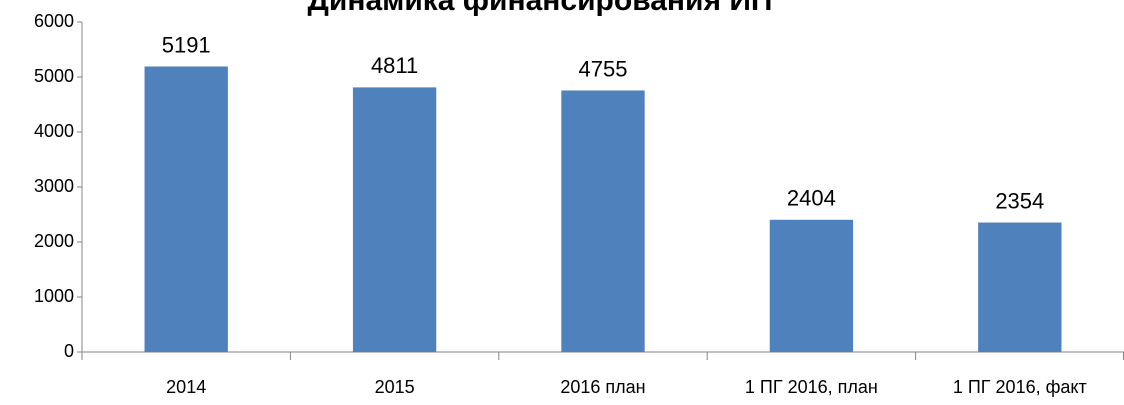 The image size is (1124, 405). Describe the element at coordinates (602, 387) in the screenshot. I see `x-tick-label: 2016 план` at that location.